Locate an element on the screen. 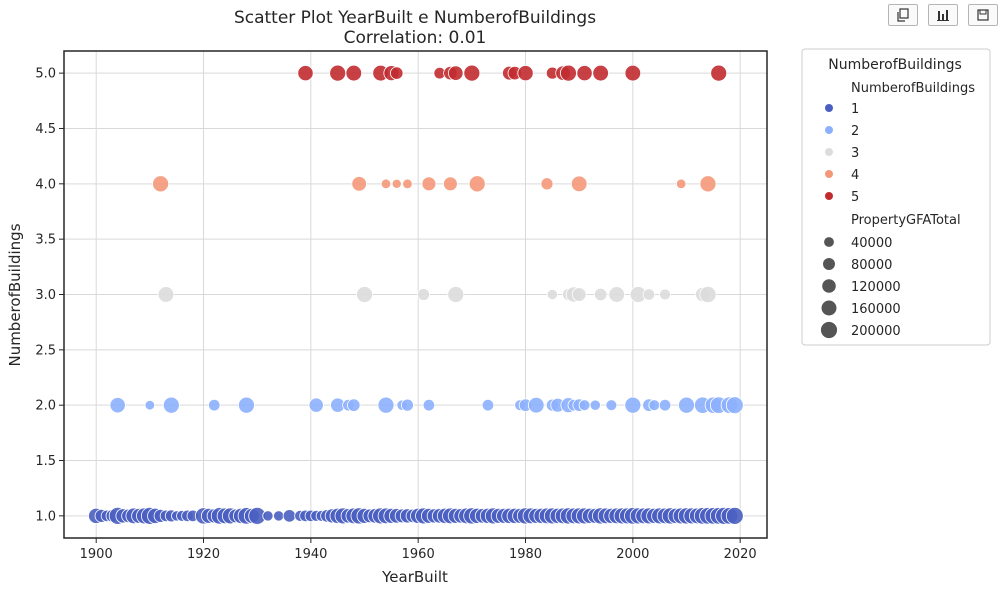 Image resolution: width=998 pixels, height=594 pixels. y-tick-label: 1.0 is located at coordinates (45, 516).